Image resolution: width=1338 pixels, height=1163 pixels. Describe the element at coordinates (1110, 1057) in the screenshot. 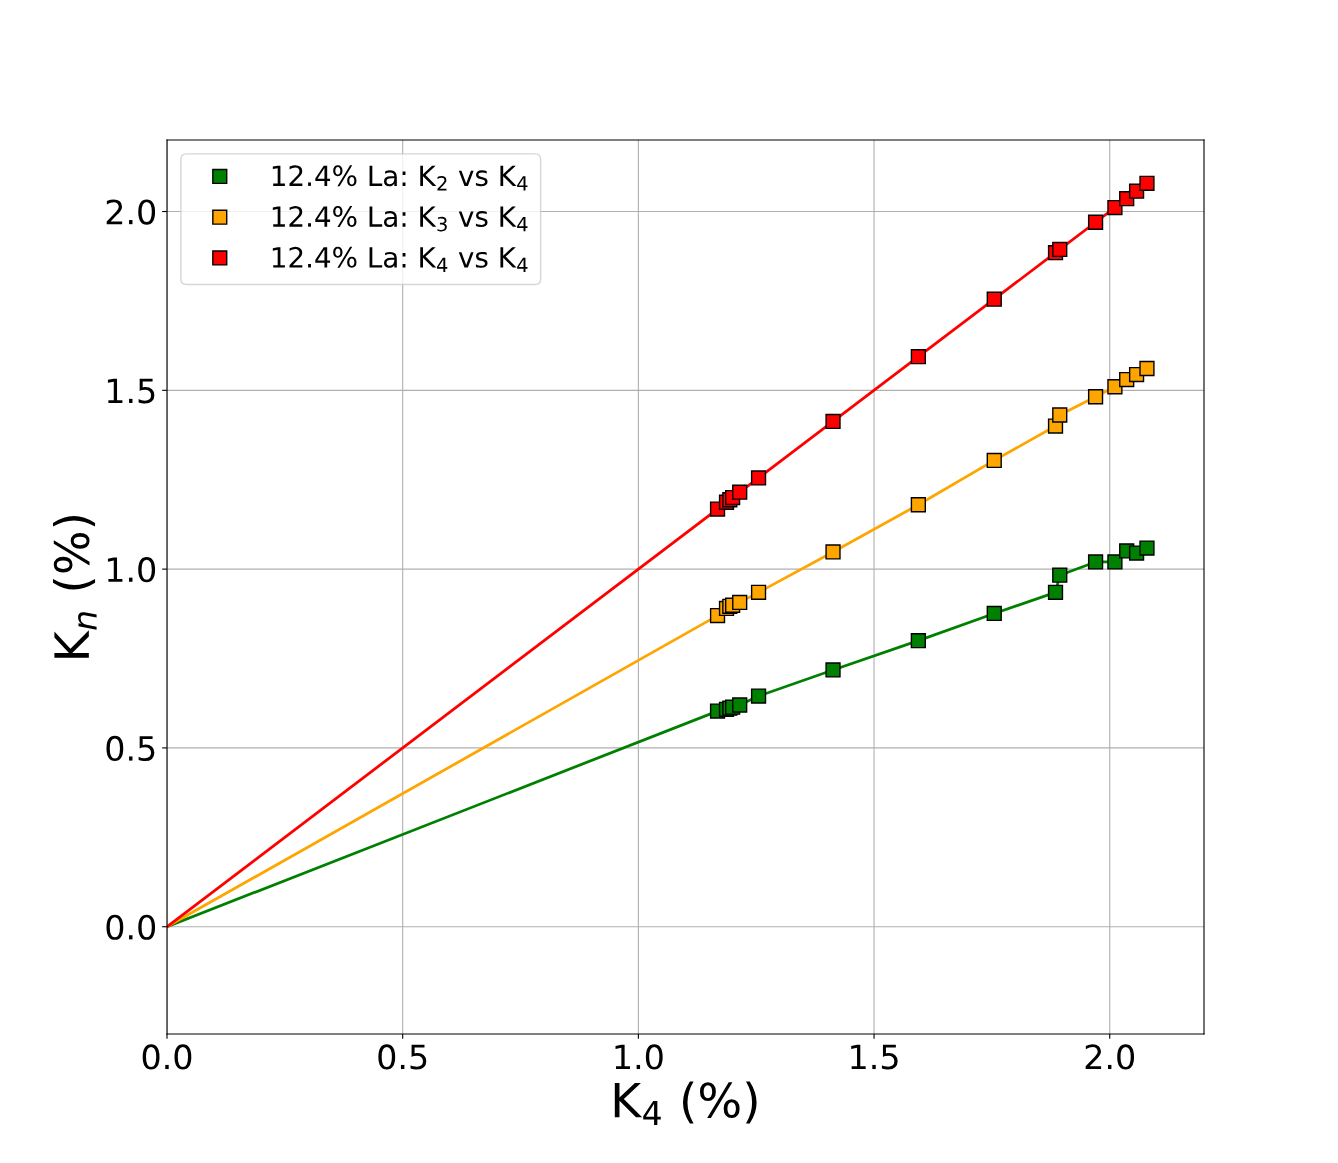

I see `x-tick-label: 2.0` at that location.